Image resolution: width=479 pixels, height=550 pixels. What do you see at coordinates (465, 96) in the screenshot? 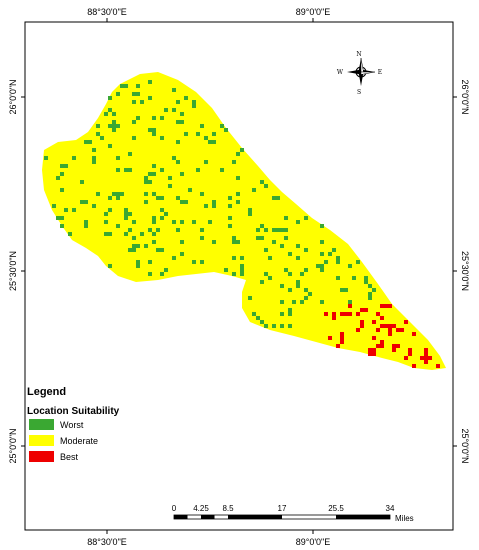
I see `right-label-26-0: 26°0'0"N` at bounding box center [465, 96].